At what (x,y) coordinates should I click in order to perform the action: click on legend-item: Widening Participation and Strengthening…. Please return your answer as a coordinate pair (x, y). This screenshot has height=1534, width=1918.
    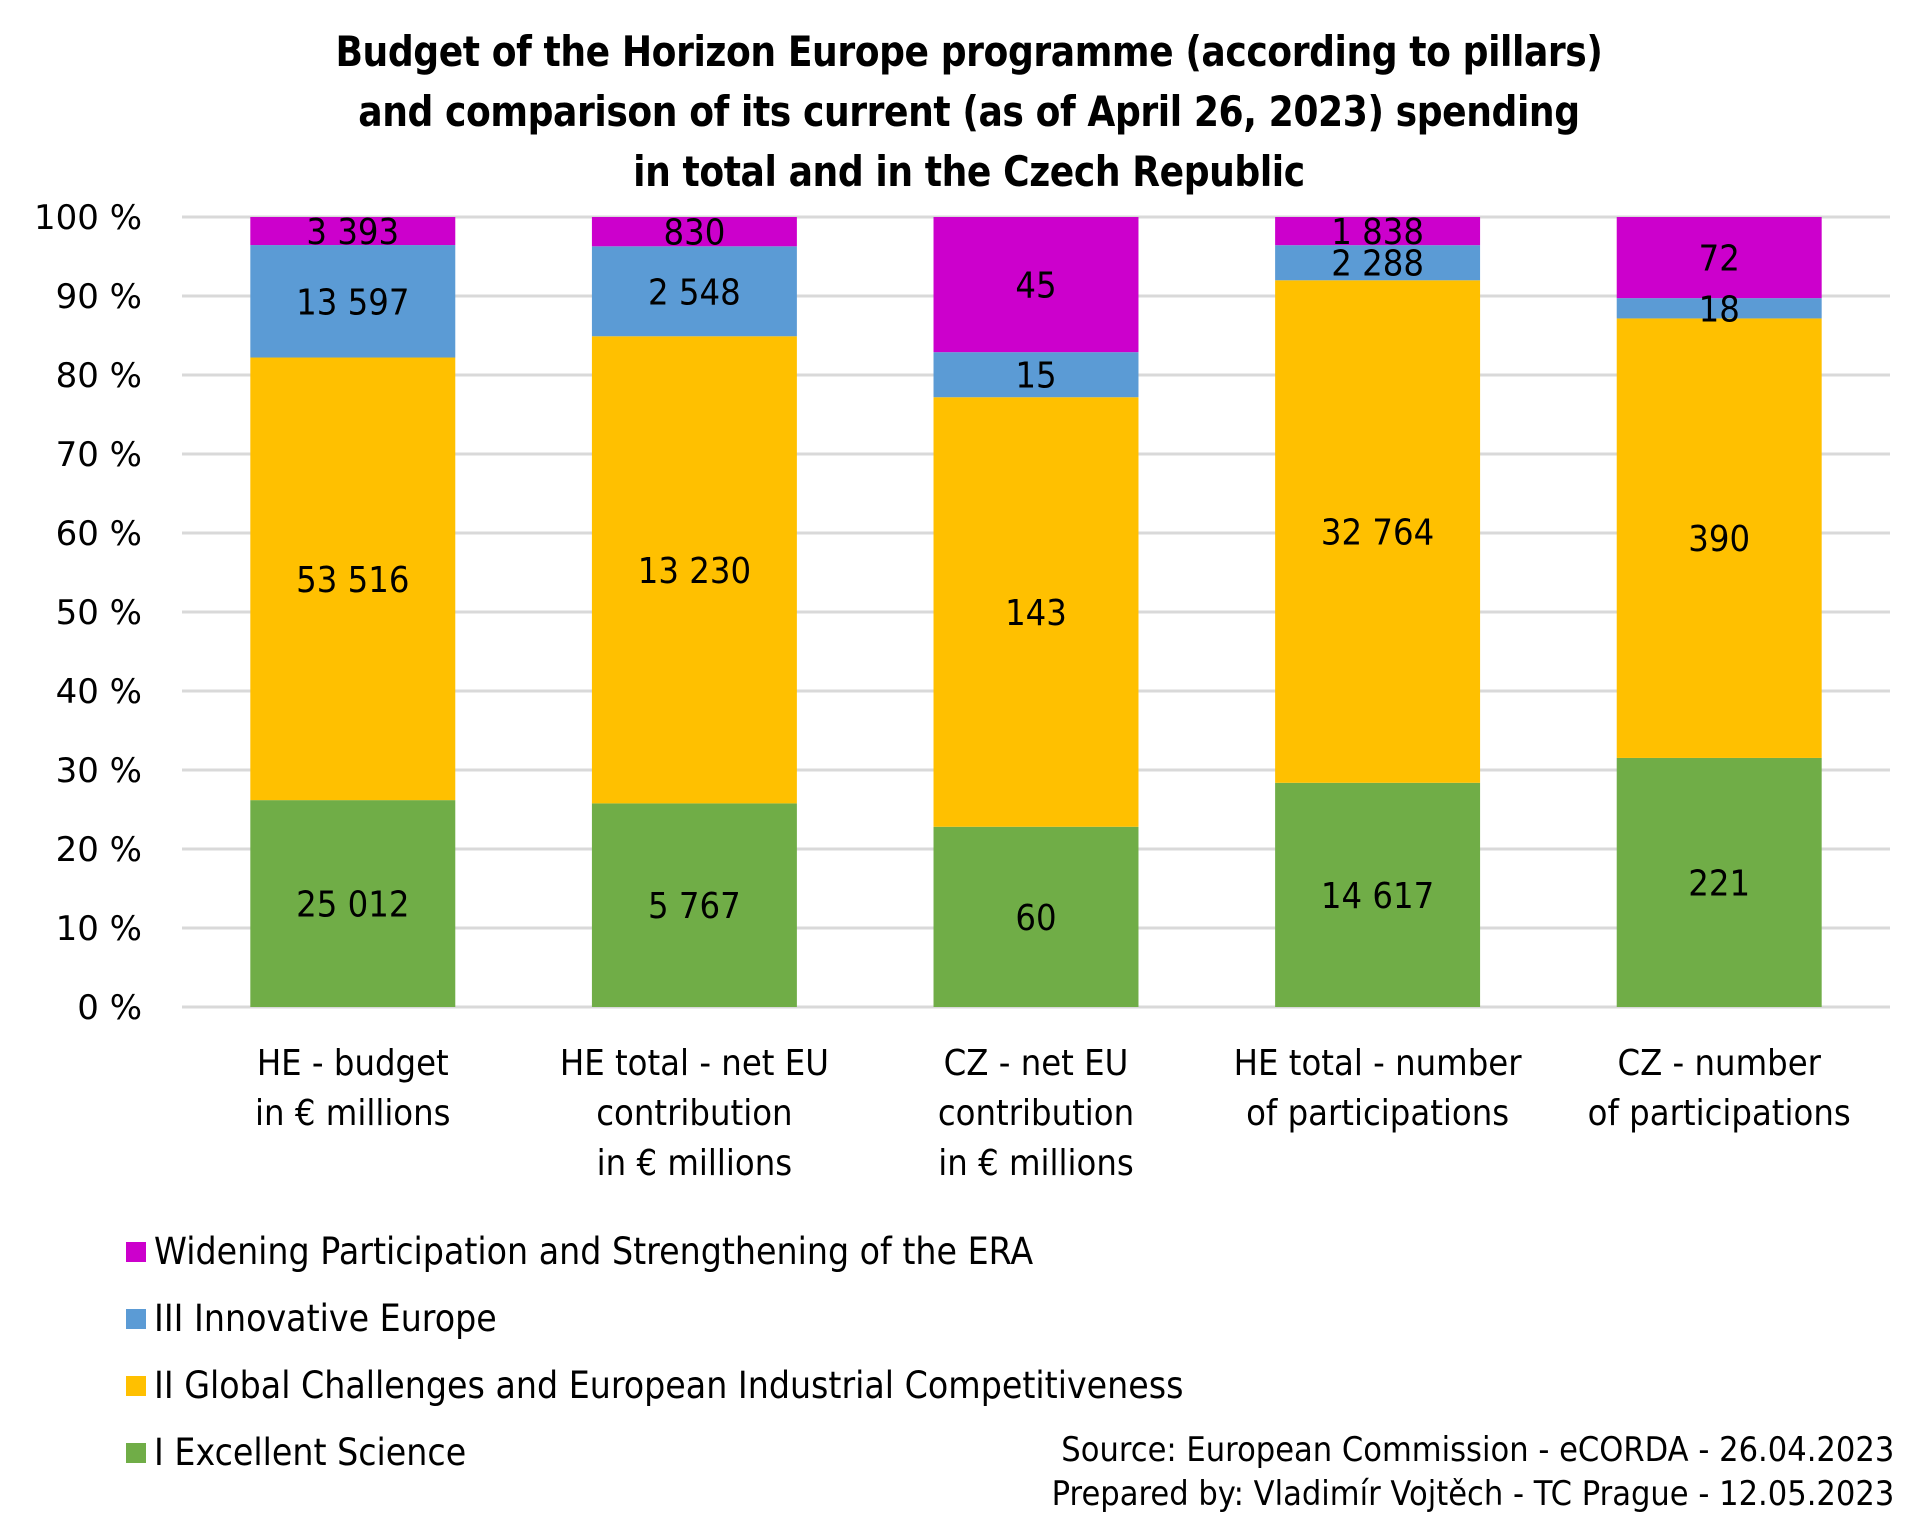
    Looking at the image, I should click on (712, 1251).